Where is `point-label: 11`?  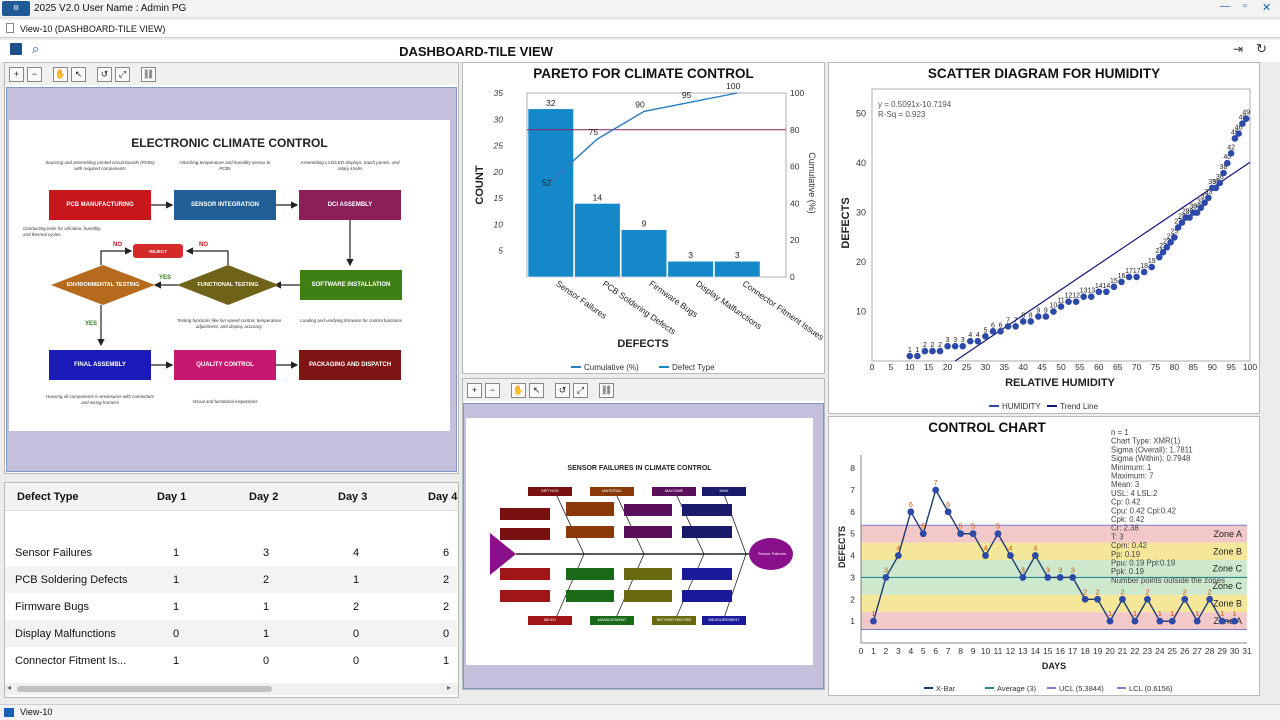
point-label: 11 is located at coordinates (1060, 301).